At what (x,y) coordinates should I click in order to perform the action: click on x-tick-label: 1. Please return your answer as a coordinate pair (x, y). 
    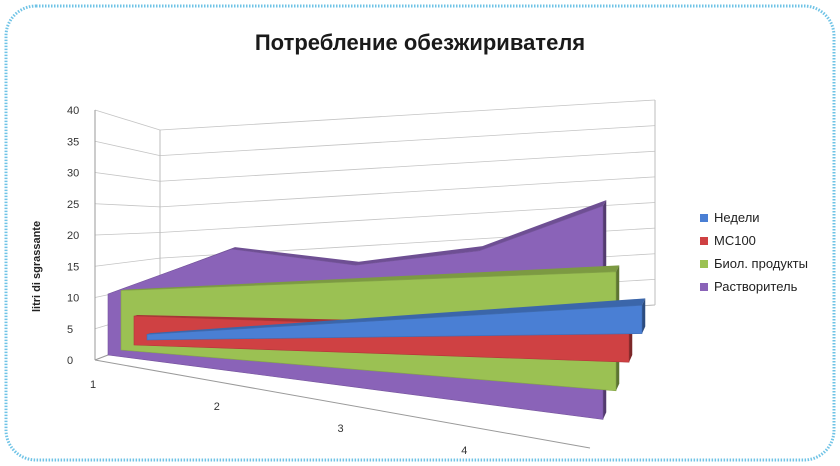
    Looking at the image, I should click on (93, 385).